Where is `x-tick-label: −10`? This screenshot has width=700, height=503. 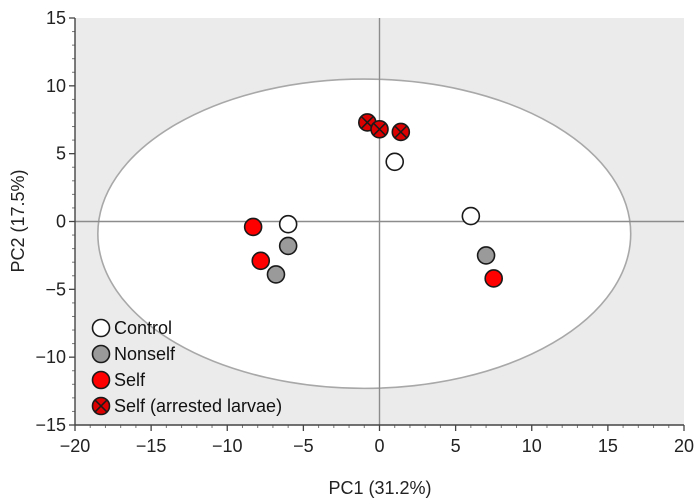 x-tick-label: −10 is located at coordinates (227, 446).